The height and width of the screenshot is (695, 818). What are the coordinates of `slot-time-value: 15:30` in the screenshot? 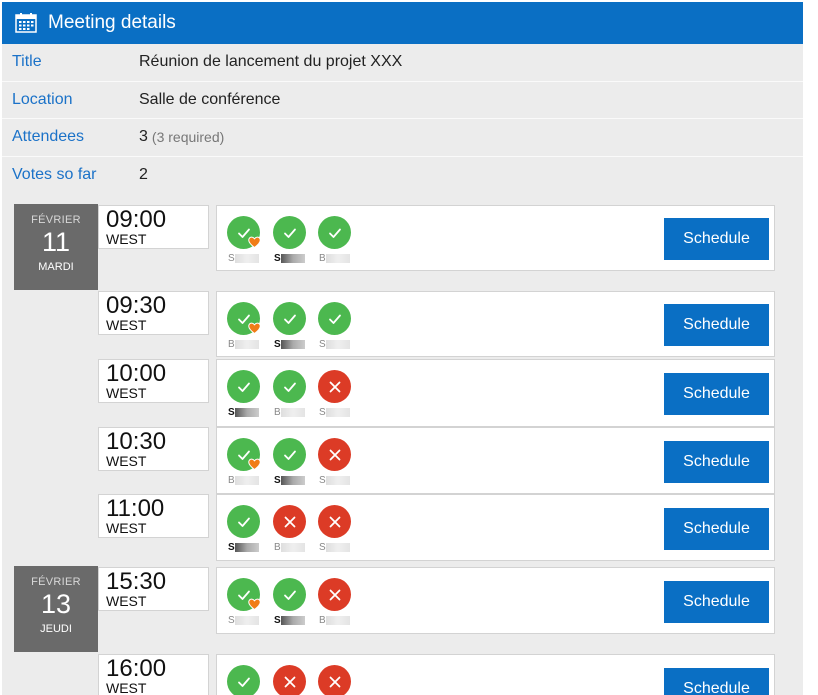 It's located at (136, 581).